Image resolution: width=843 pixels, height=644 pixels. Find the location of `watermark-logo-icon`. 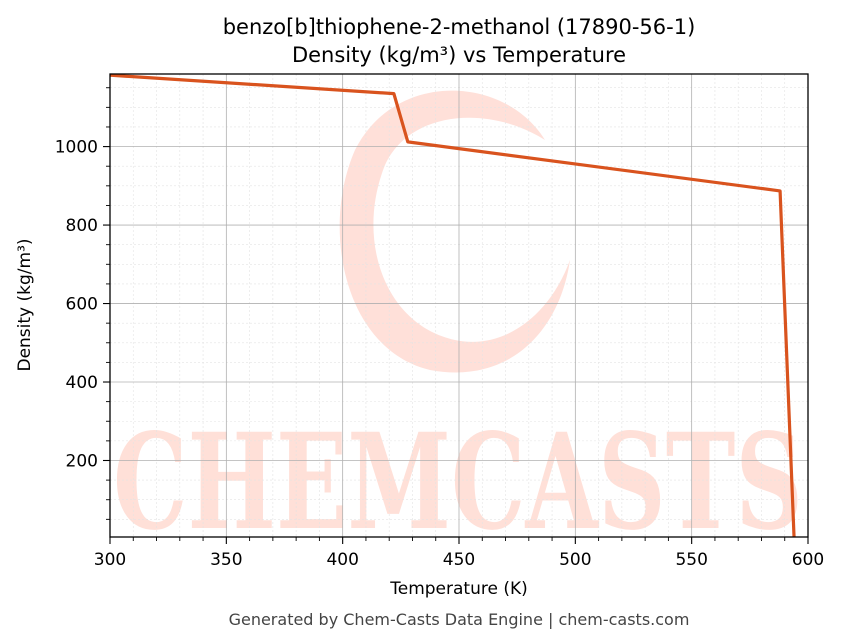

watermark-logo-icon is located at coordinates (454, 231).